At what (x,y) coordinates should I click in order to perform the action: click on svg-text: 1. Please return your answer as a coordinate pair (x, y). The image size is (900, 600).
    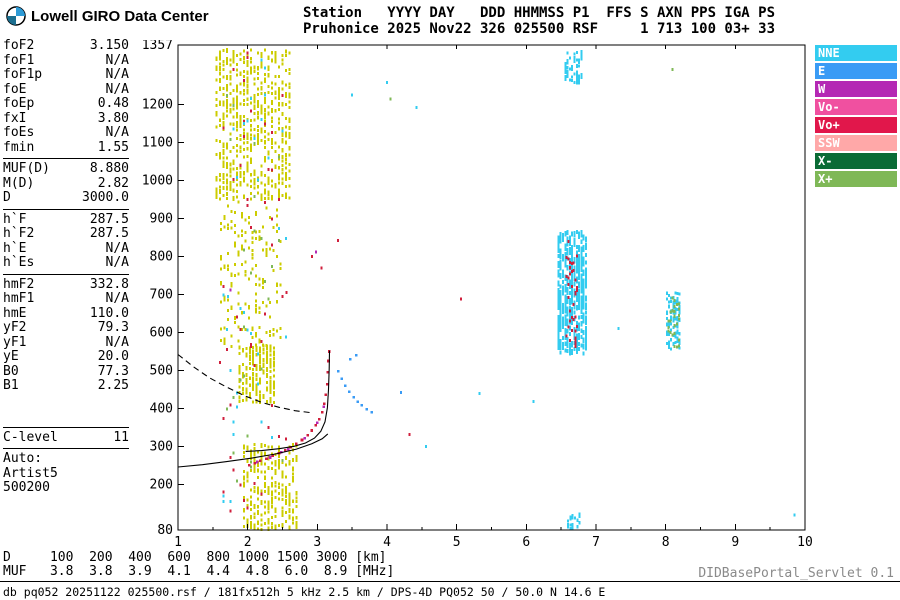
    Looking at the image, I should click on (178, 542).